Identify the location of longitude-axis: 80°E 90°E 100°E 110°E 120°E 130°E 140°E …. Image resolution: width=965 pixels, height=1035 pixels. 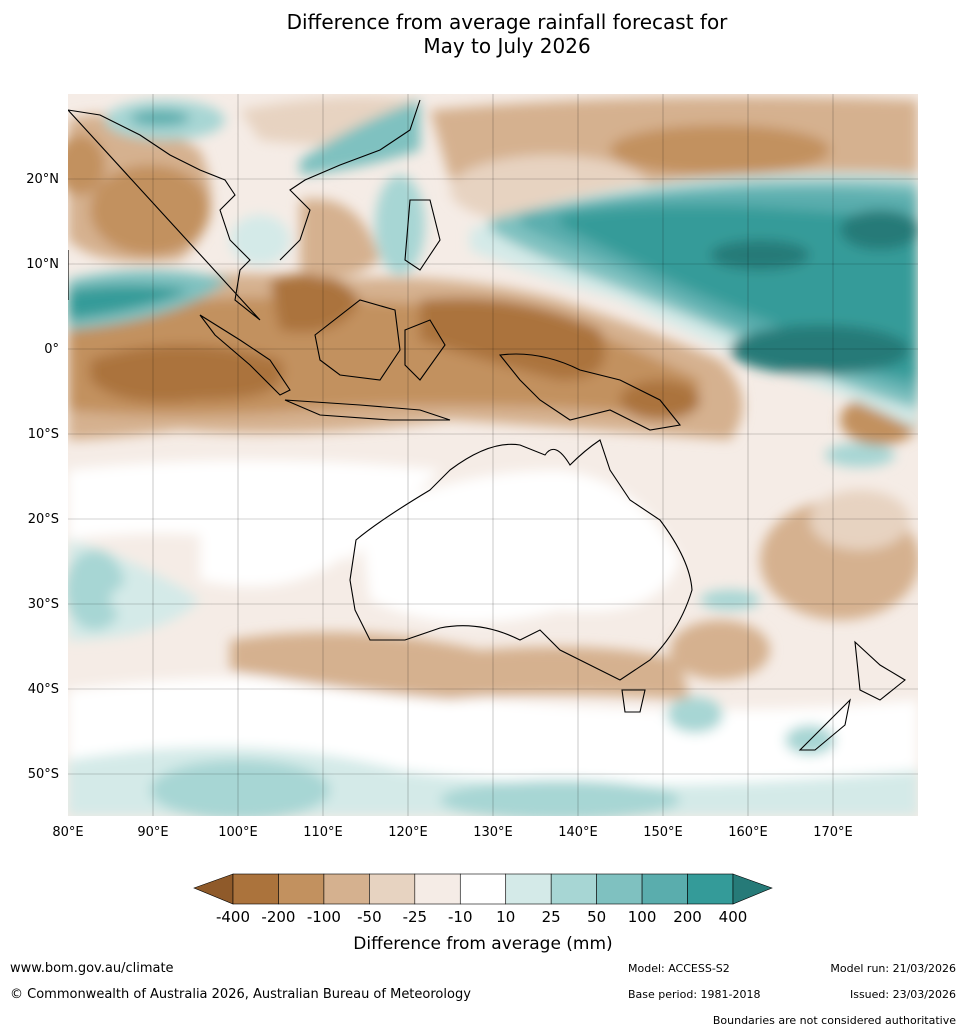
(452, 832).